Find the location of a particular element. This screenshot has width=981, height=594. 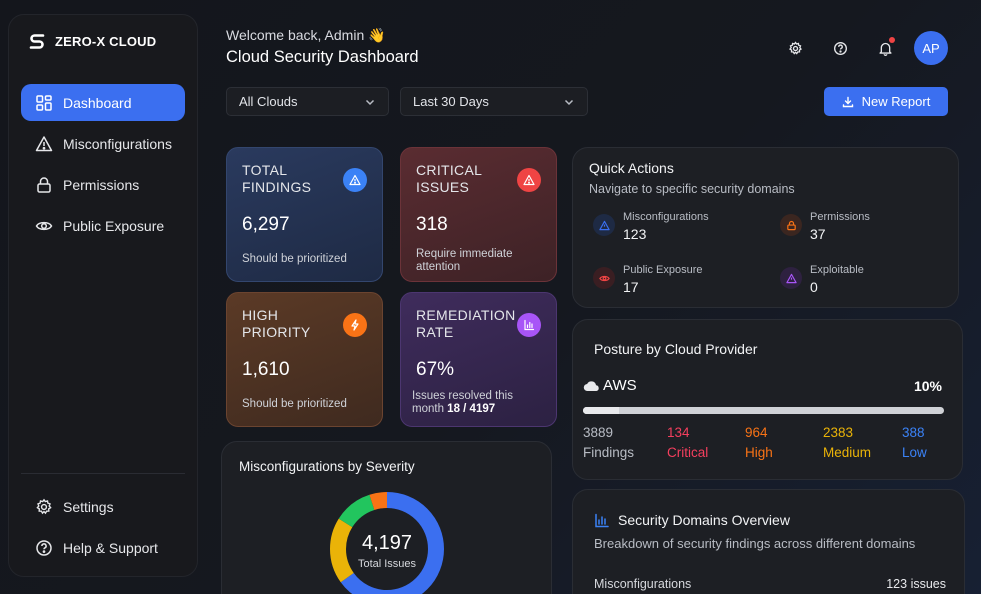

lightning-badge is located at coordinates (355, 325).